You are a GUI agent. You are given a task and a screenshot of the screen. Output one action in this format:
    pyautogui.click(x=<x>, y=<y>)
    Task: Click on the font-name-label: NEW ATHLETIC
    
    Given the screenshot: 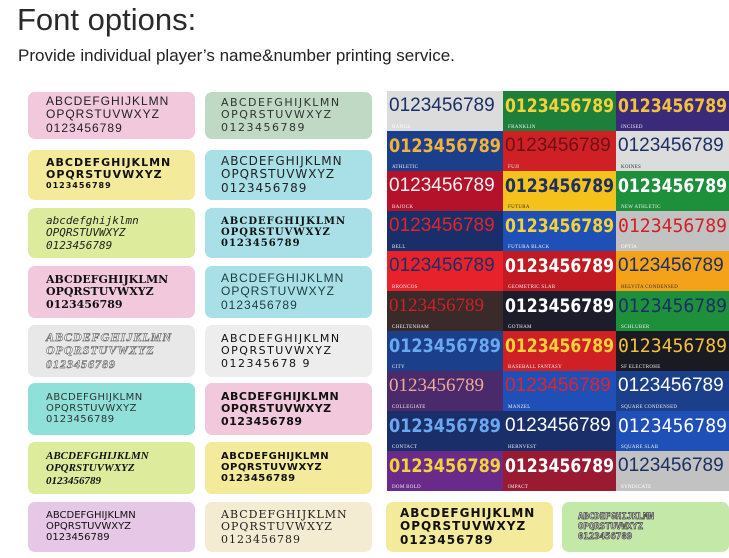 What is the action you would take?
    pyautogui.click(x=641, y=207)
    